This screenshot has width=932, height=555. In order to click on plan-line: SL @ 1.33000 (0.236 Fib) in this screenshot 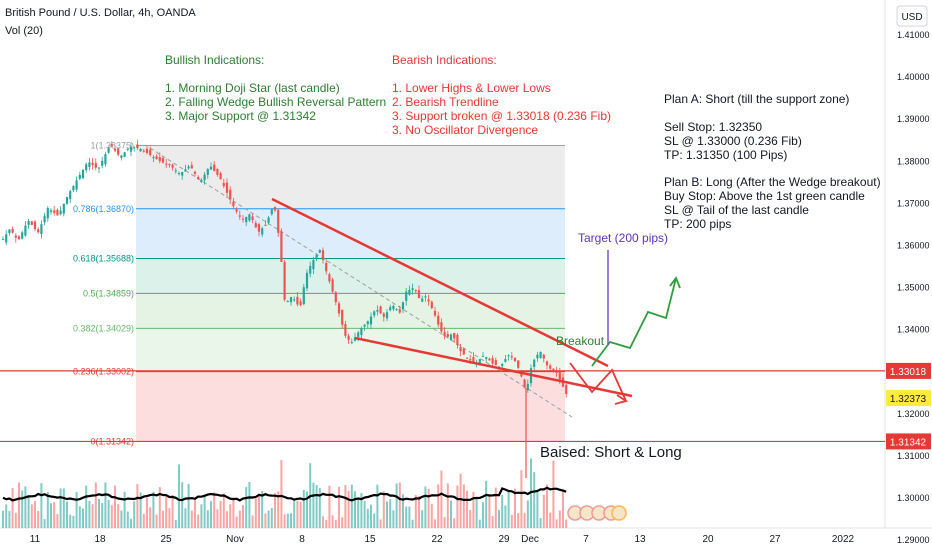, I will do `click(733, 141)`.